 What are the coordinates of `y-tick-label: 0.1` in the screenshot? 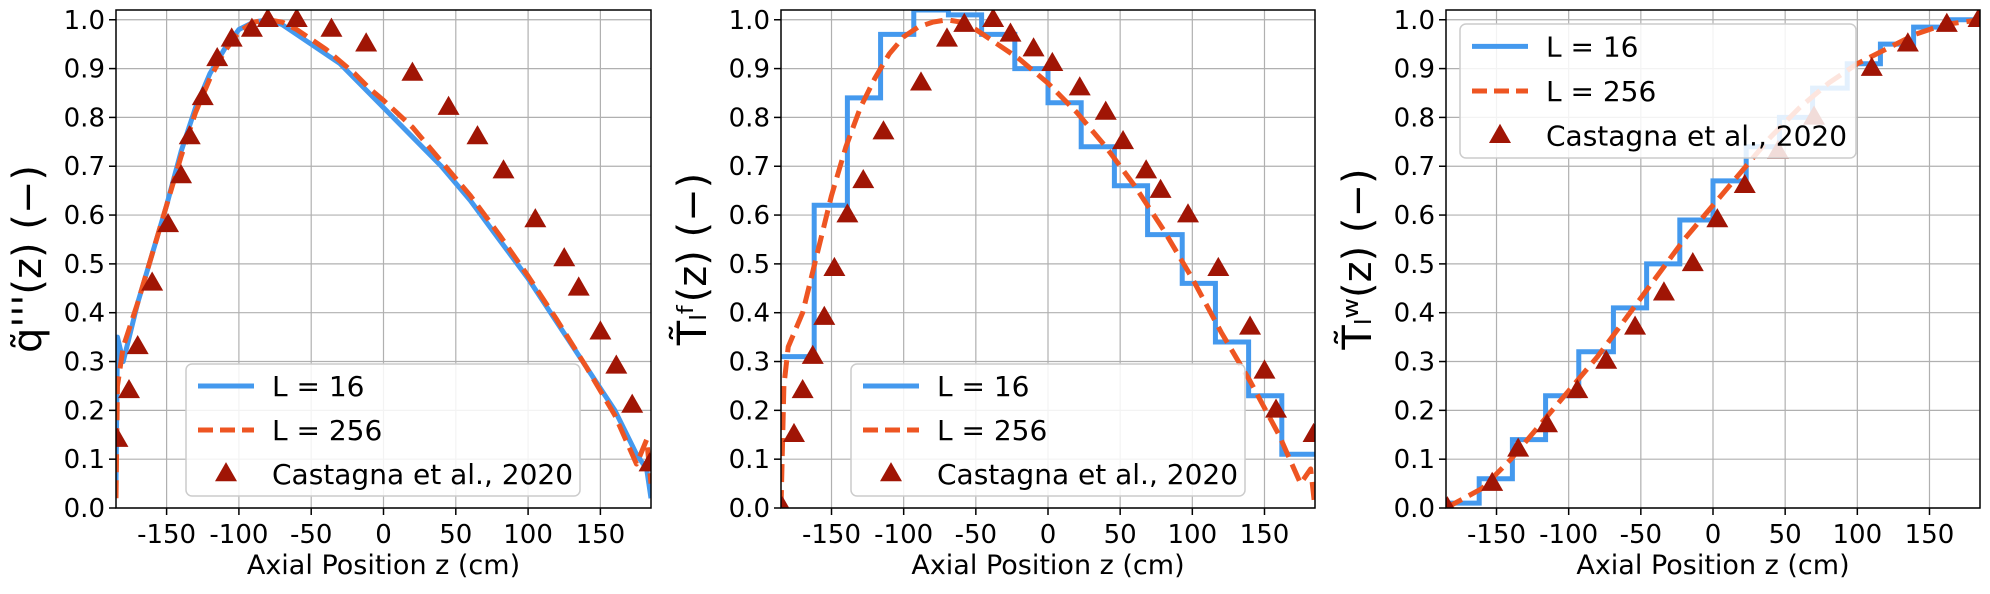 It's located at (84, 460).